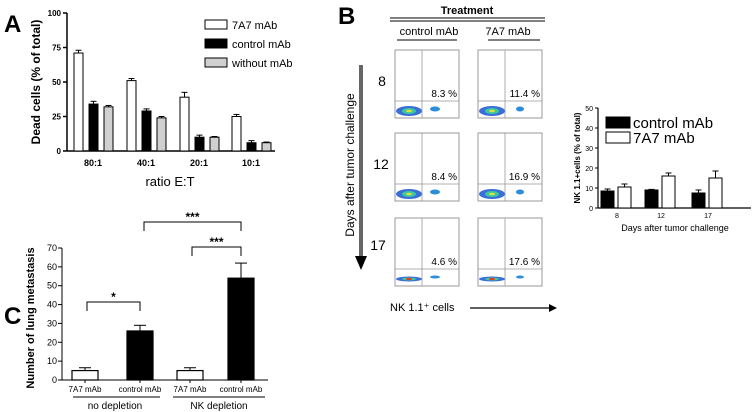 Image resolution: width=752 pixels, height=412 pixels. I want to click on y-axis-label: NK 1.1+cells (% of total), so click(577, 157).